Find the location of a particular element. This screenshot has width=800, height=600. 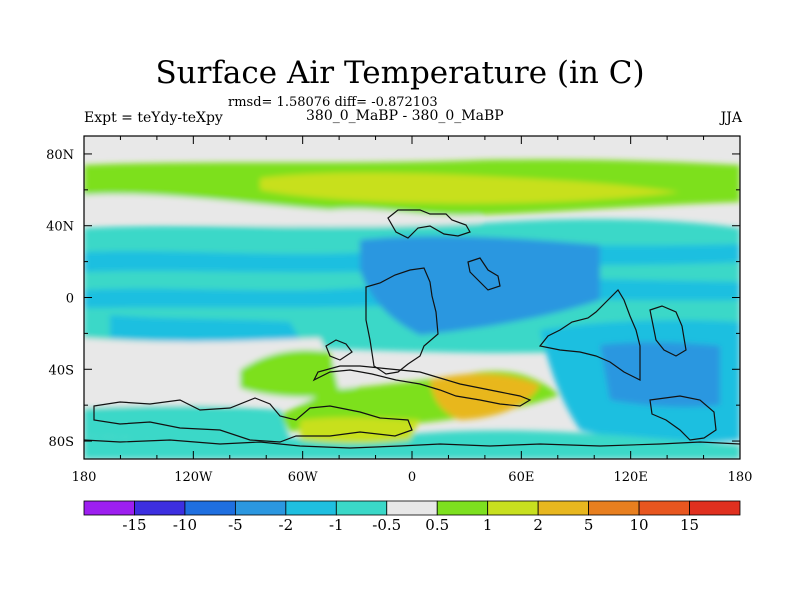

y-tick-label: 0 is located at coordinates (70, 299).